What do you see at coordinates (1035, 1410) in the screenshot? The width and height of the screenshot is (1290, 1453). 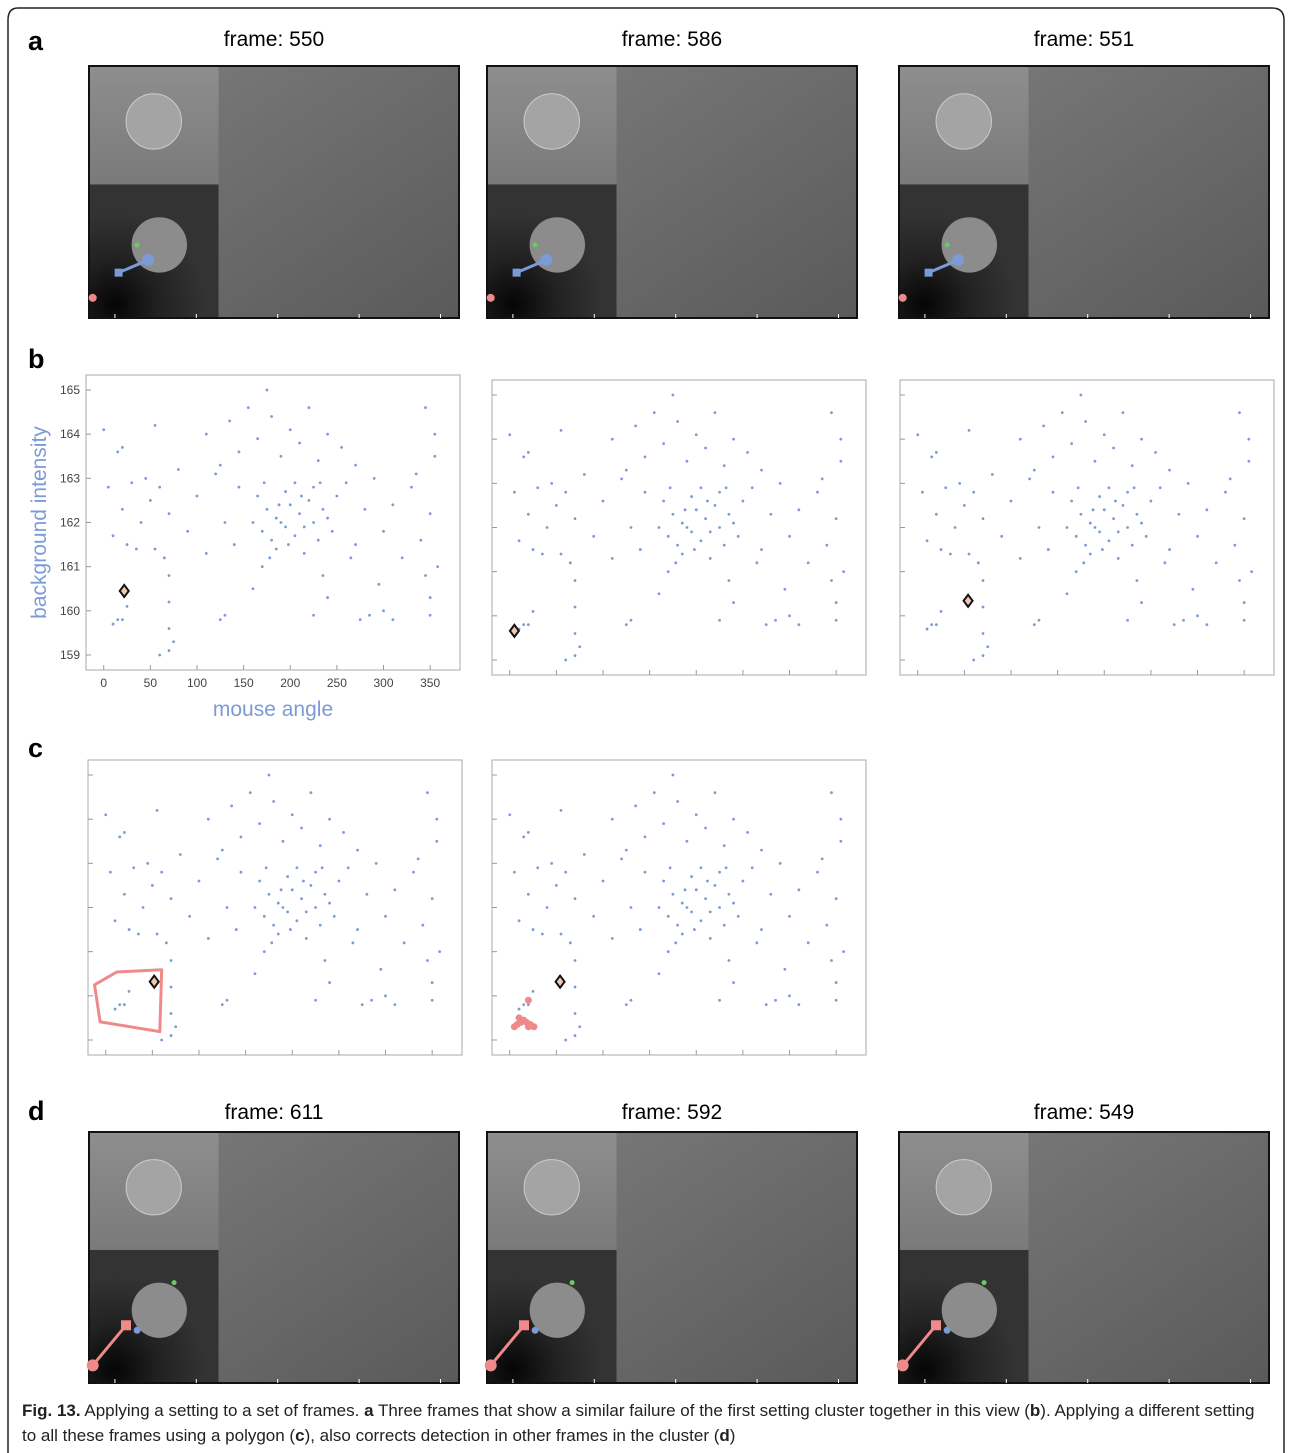 I see `caption-text: b` at bounding box center [1035, 1410].